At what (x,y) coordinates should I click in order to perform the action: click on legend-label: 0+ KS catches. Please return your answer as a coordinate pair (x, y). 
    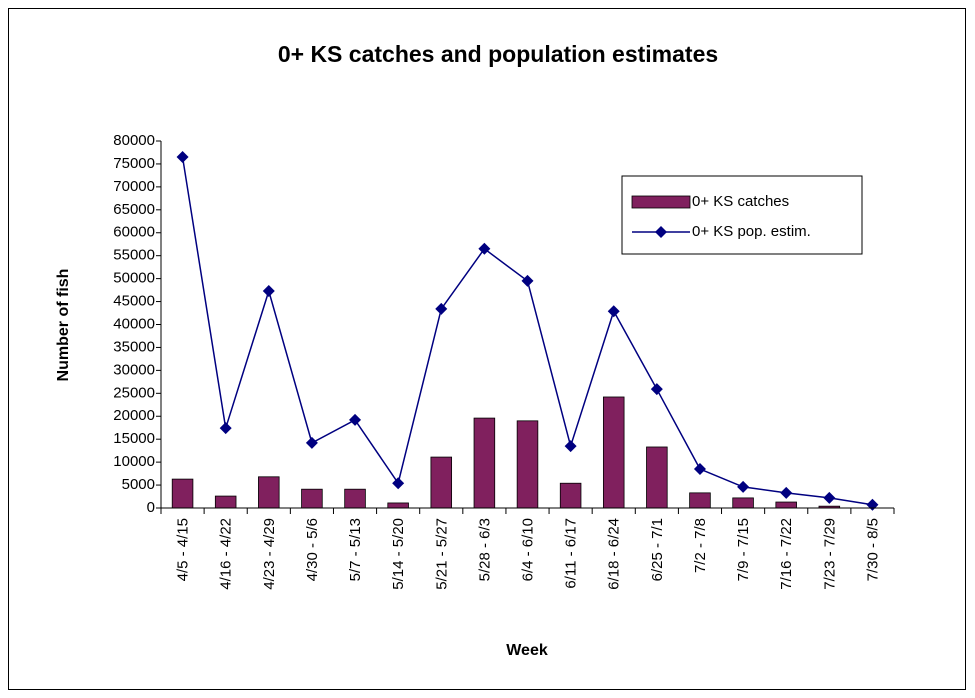
    Looking at the image, I should click on (740, 201).